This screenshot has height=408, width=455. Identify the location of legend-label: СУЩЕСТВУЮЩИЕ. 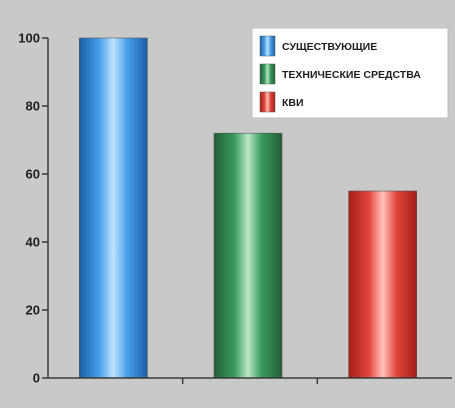
(329, 47).